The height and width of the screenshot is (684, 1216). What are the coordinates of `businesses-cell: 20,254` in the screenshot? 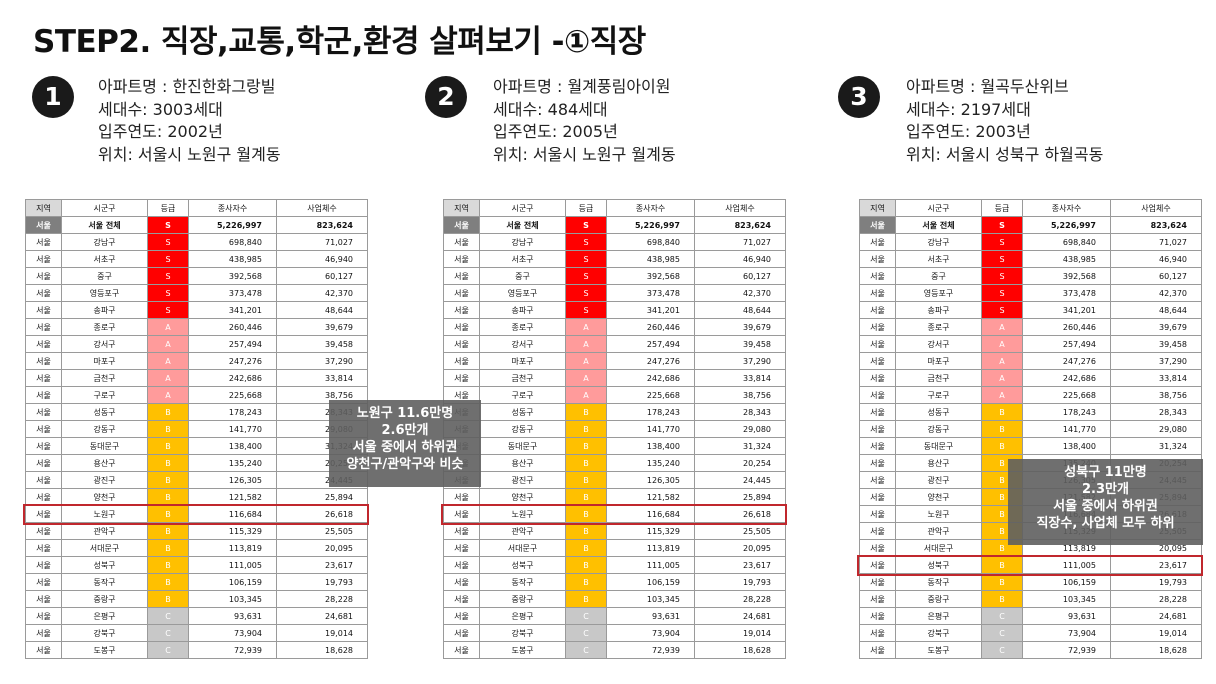 It's located at (740, 463).